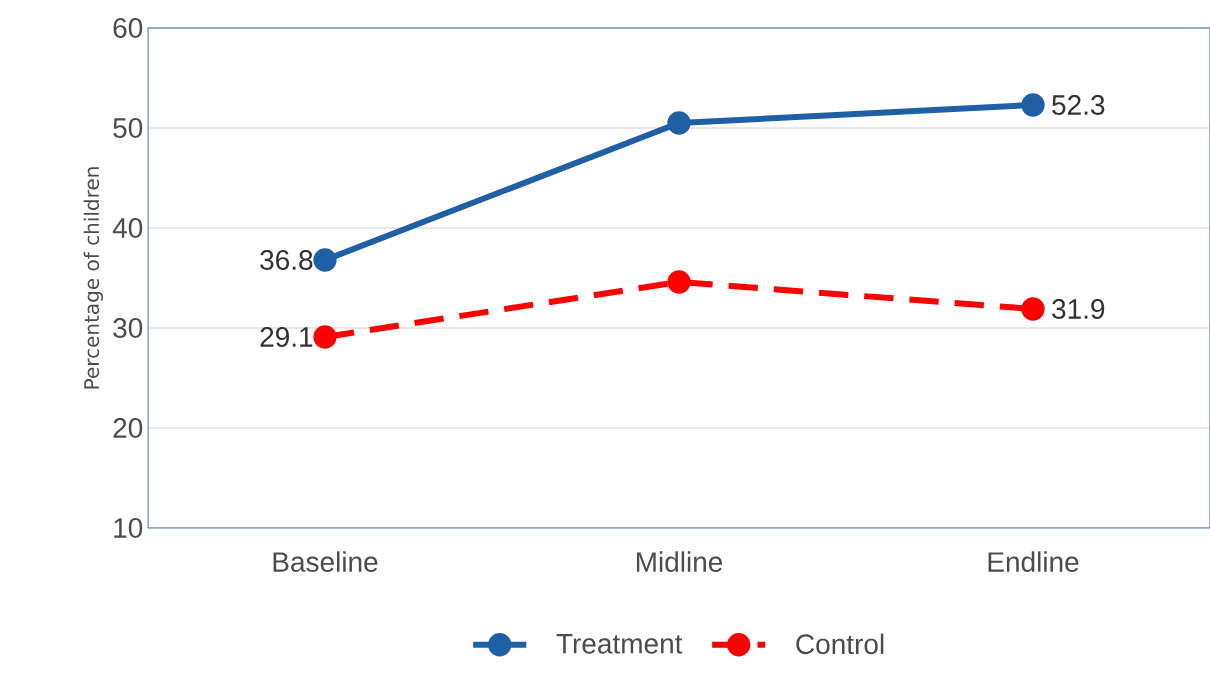  I want to click on x-tick-label: Endline, so click(1033, 561).